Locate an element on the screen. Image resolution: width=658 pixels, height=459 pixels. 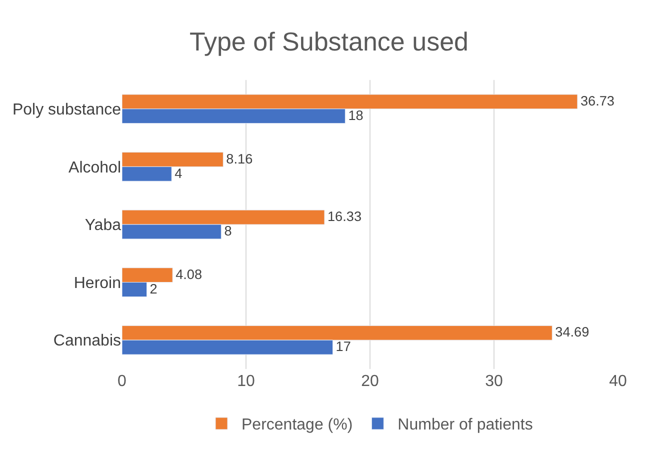
x-tick-label: 20 is located at coordinates (370, 381).